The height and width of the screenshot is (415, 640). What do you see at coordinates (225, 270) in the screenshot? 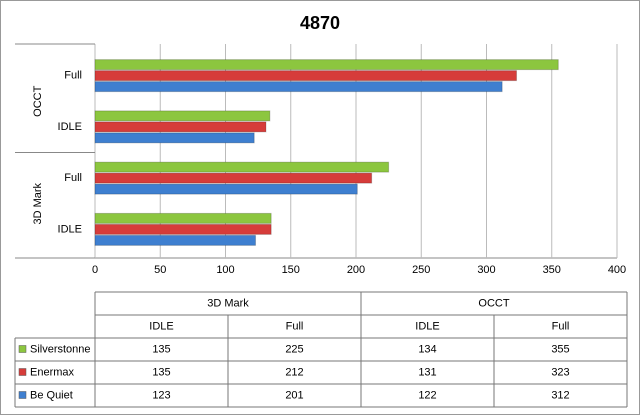
I see `x-tick-label: 100` at bounding box center [225, 270].